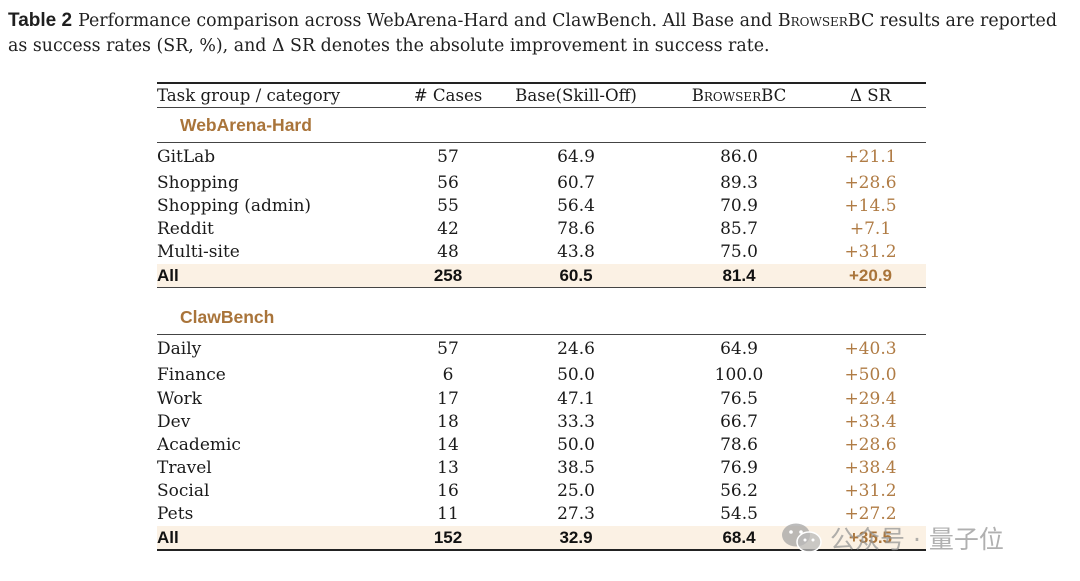 This screenshot has width=1080, height=581. Describe the element at coordinates (541, 294) in the screenshot. I see `group-gap` at that location.